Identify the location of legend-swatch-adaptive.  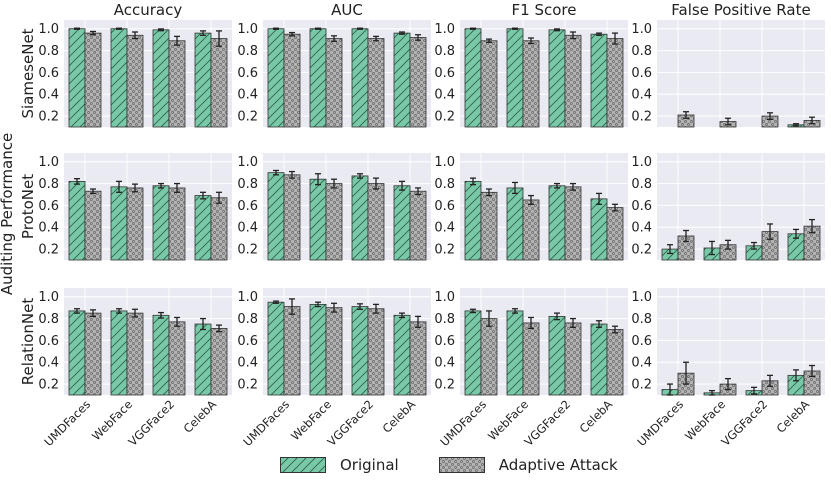
(461, 465).